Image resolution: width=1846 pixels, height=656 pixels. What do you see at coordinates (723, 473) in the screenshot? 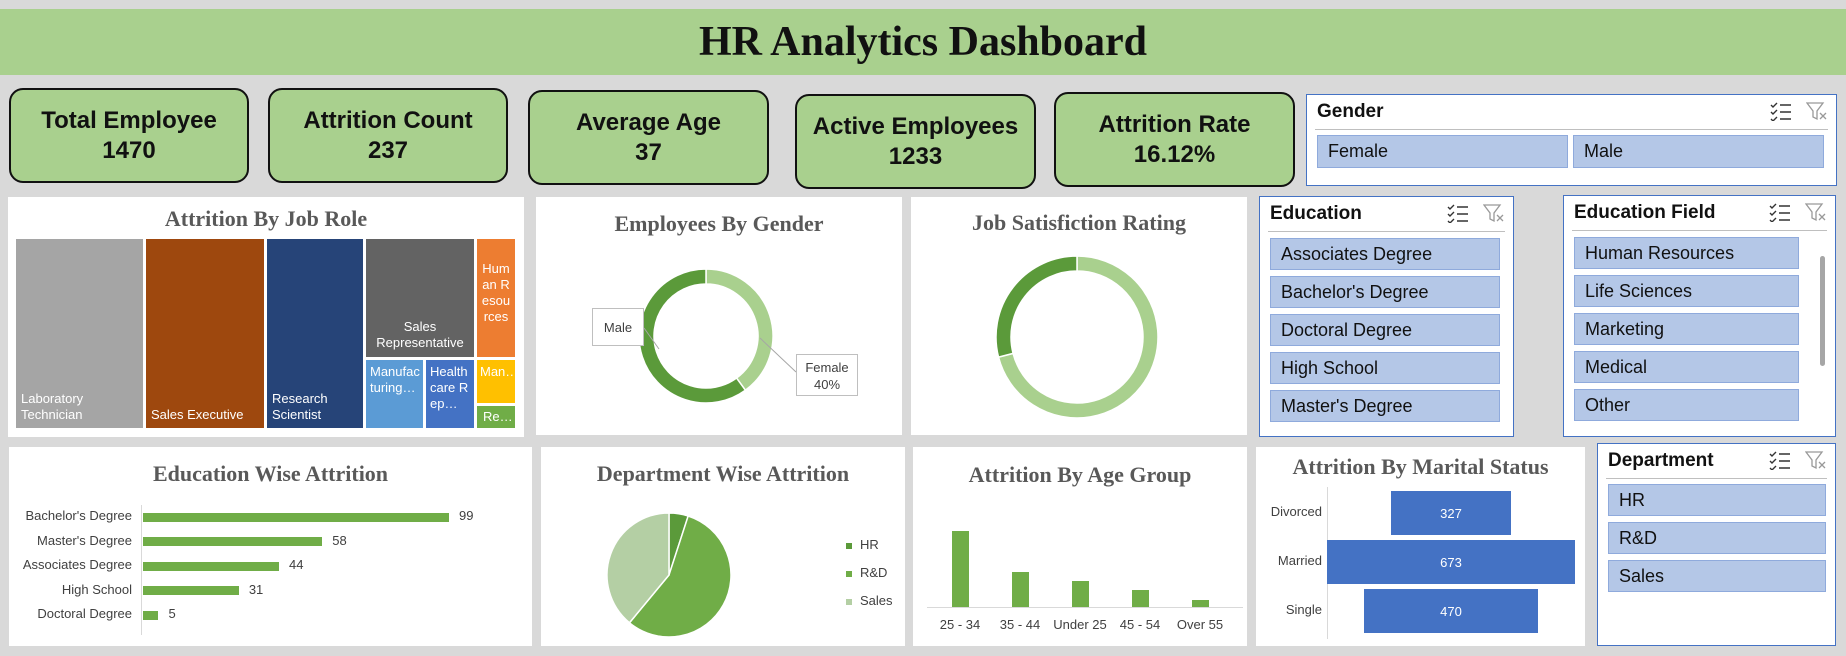
I see `chart-title: Department Wise Attrition` at bounding box center [723, 473].